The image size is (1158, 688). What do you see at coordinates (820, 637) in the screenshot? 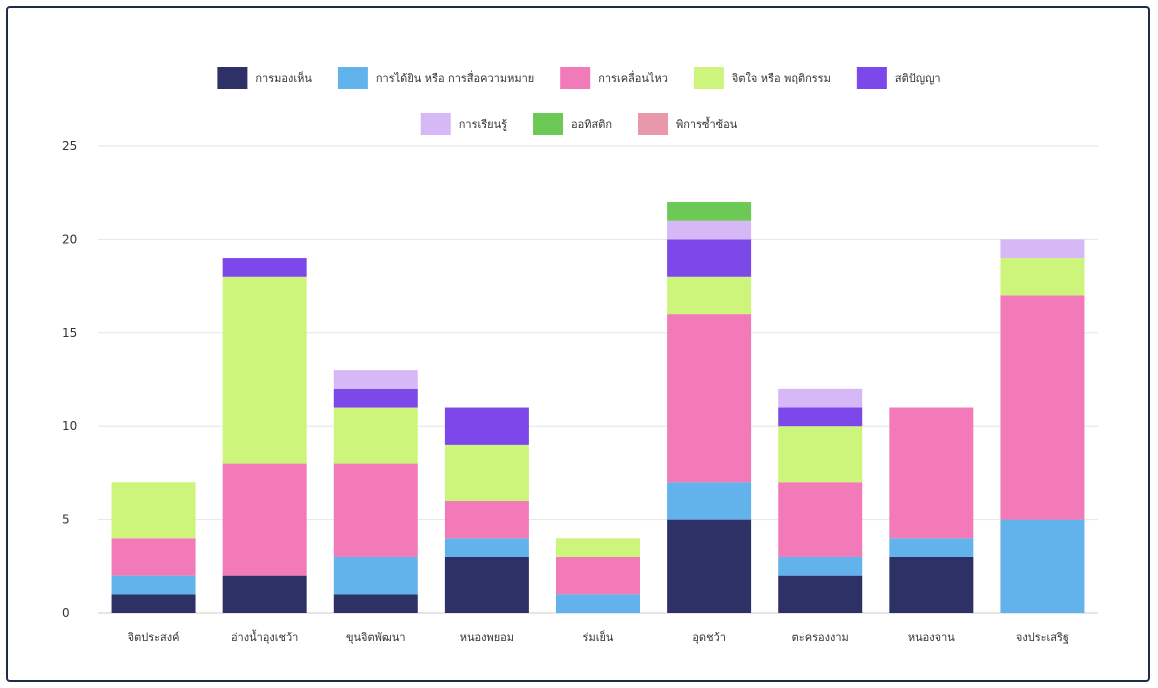
I see `x-tick-label: ตะครองงาม` at bounding box center [820, 637].